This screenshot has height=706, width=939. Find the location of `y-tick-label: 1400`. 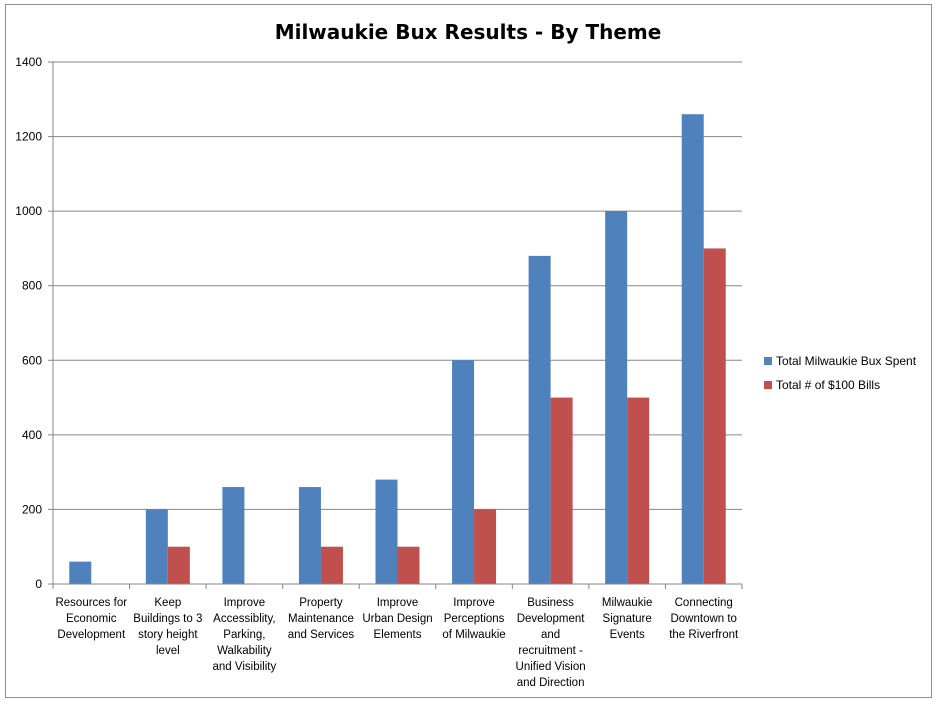

y-tick-label: 1400 is located at coordinates (28, 62).